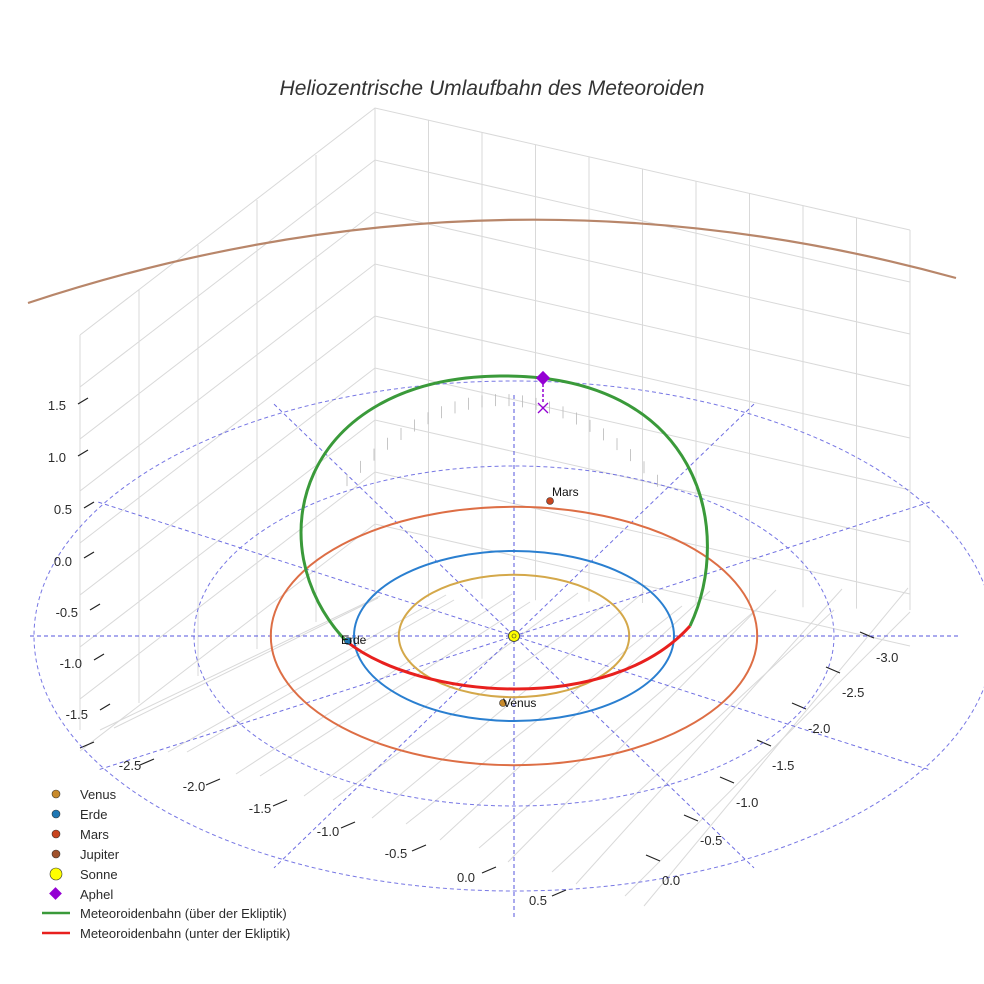  I want to click on legend-label-sonne: Sonne, so click(99, 874).